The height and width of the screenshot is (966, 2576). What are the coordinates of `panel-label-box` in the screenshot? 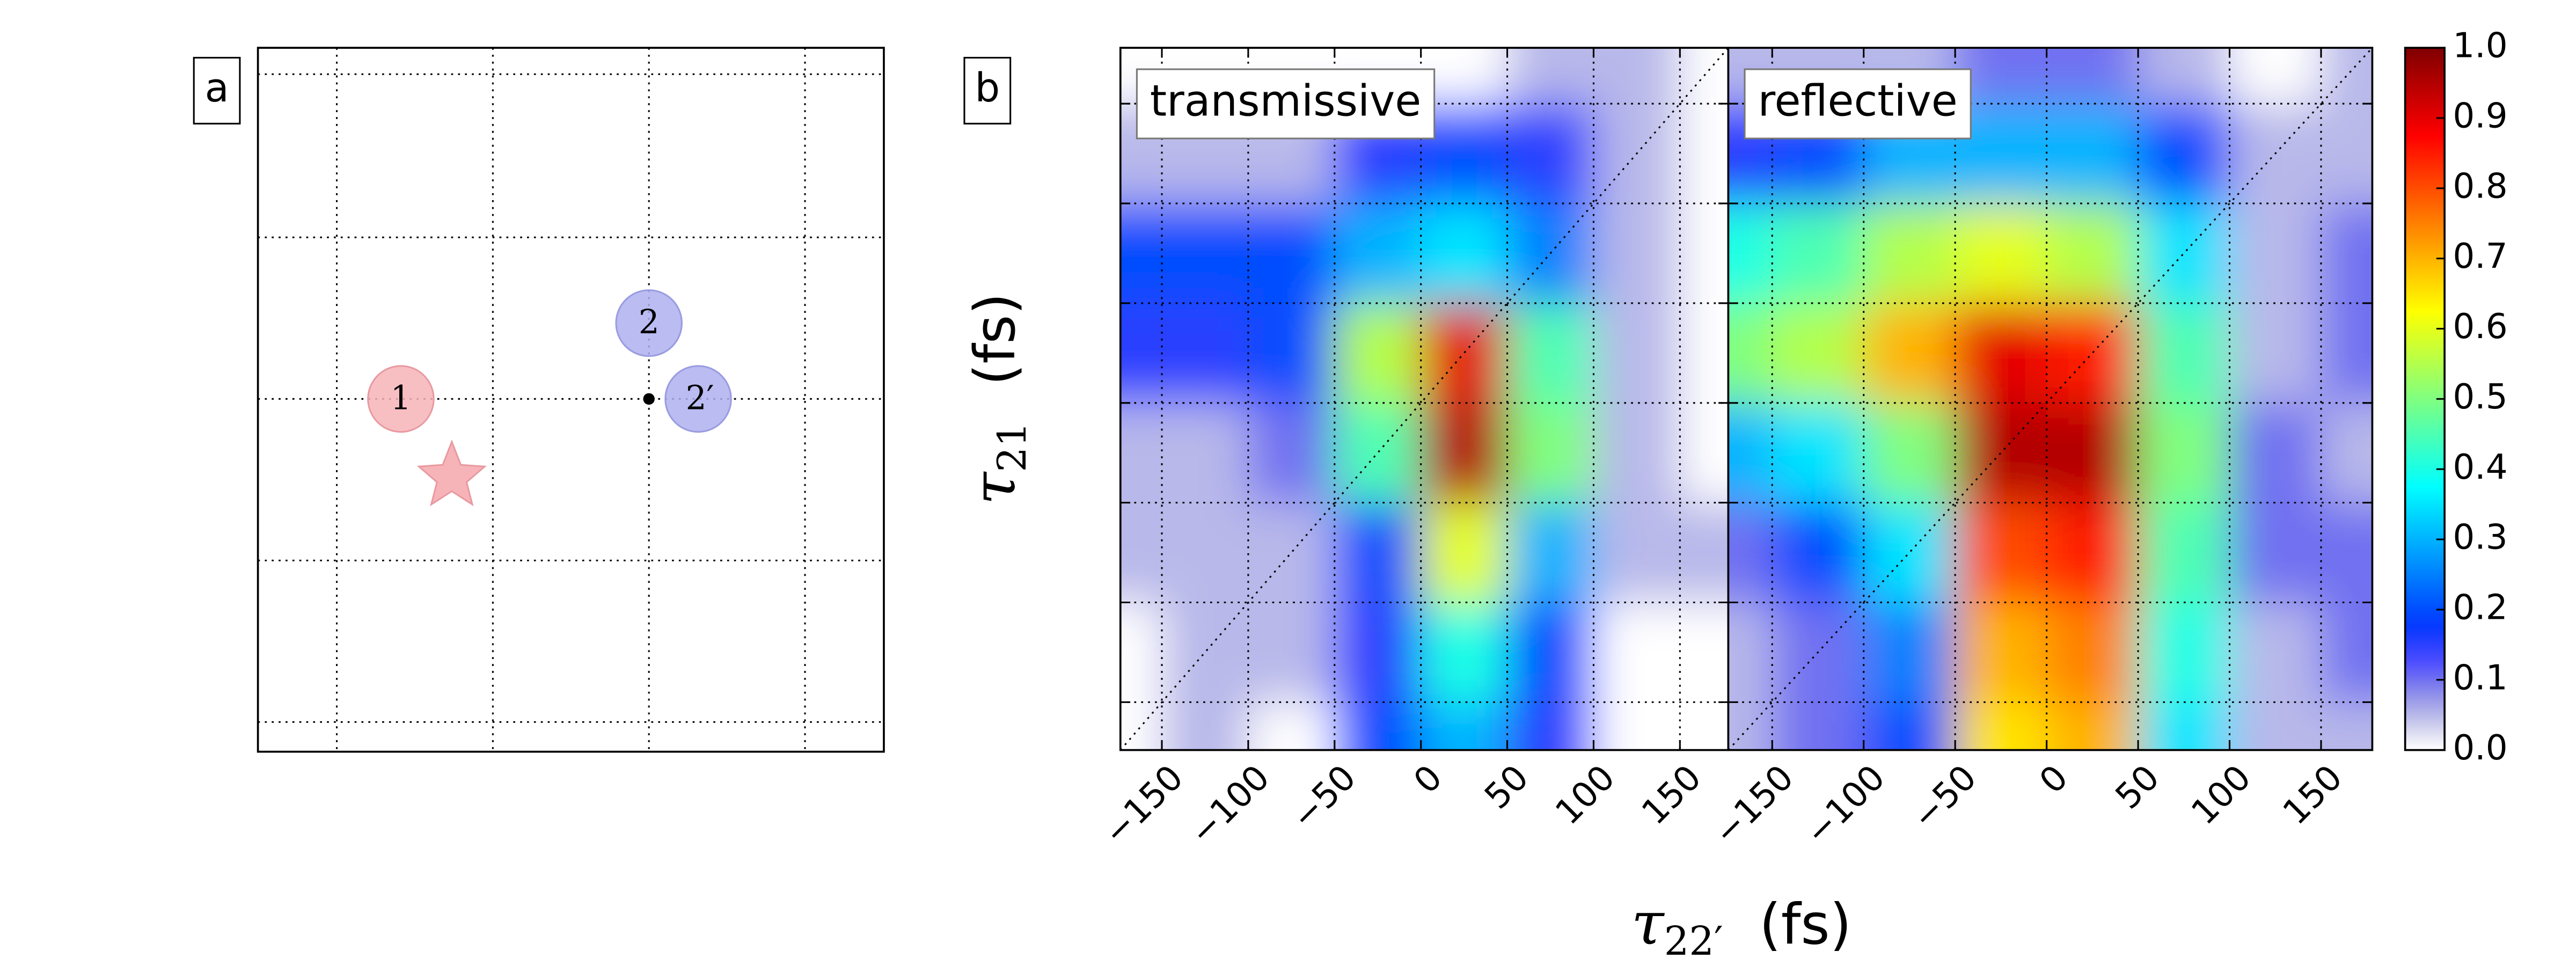 It's located at (217, 90).